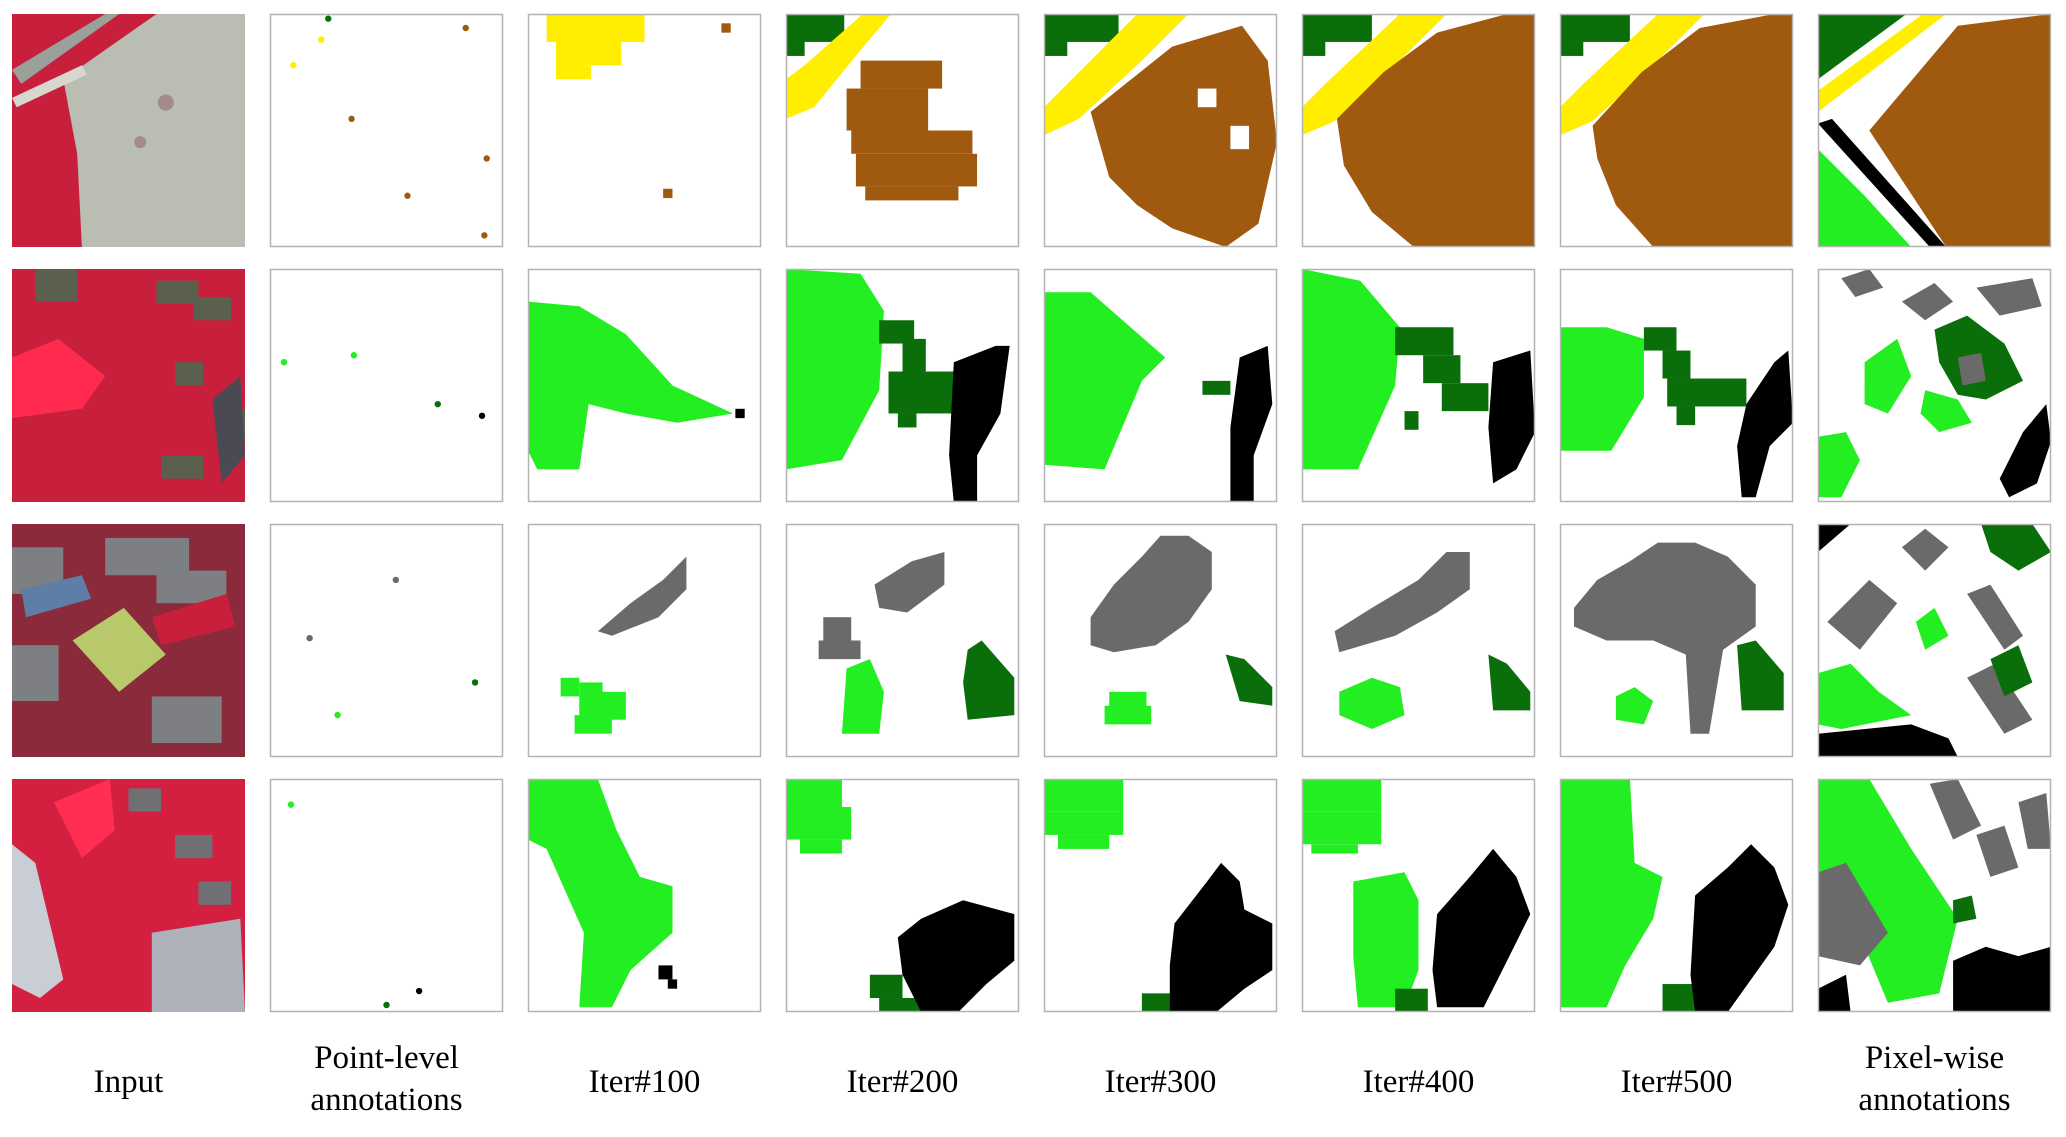 This screenshot has width=2066, height=1137. I want to click on caption-pixel-line-1: Pixel-wise, so click(1934, 1058).